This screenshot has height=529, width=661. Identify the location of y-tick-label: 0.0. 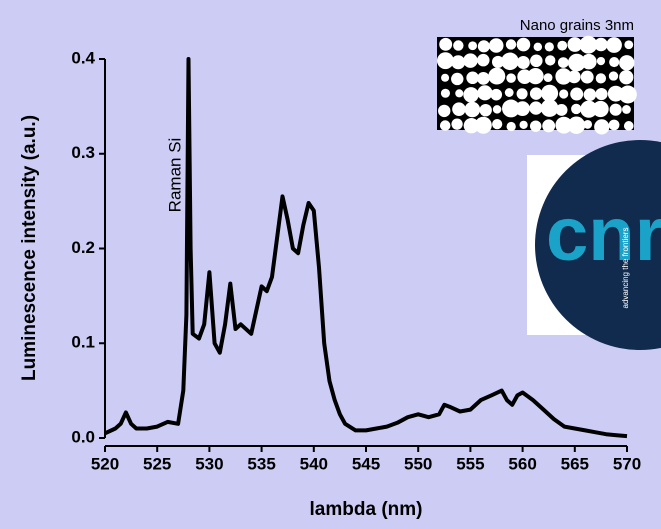
(83, 436).